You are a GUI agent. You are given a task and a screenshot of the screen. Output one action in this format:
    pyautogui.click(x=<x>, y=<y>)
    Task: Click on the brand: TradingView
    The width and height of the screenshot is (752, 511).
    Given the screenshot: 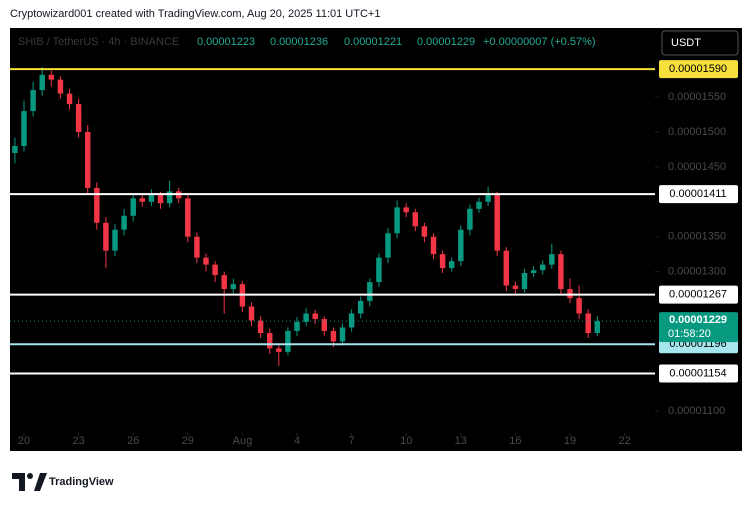 What is the action you would take?
    pyautogui.click(x=81, y=482)
    